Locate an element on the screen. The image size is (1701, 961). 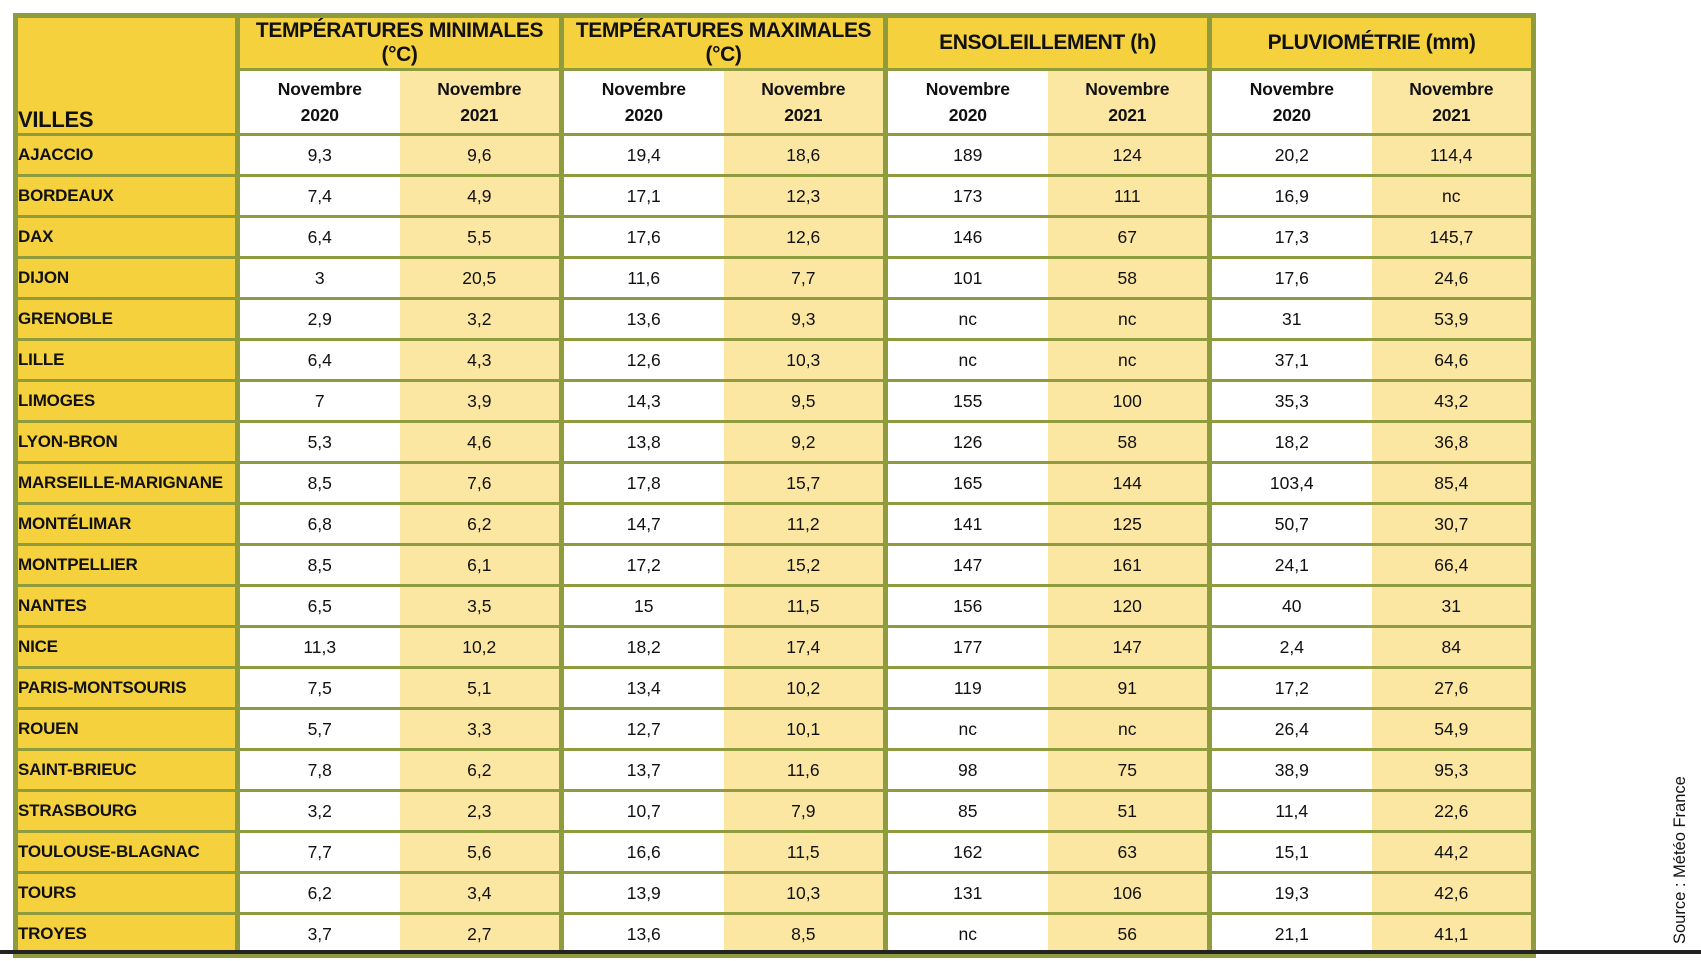
cell-value: 7,6 is located at coordinates (480, 483).